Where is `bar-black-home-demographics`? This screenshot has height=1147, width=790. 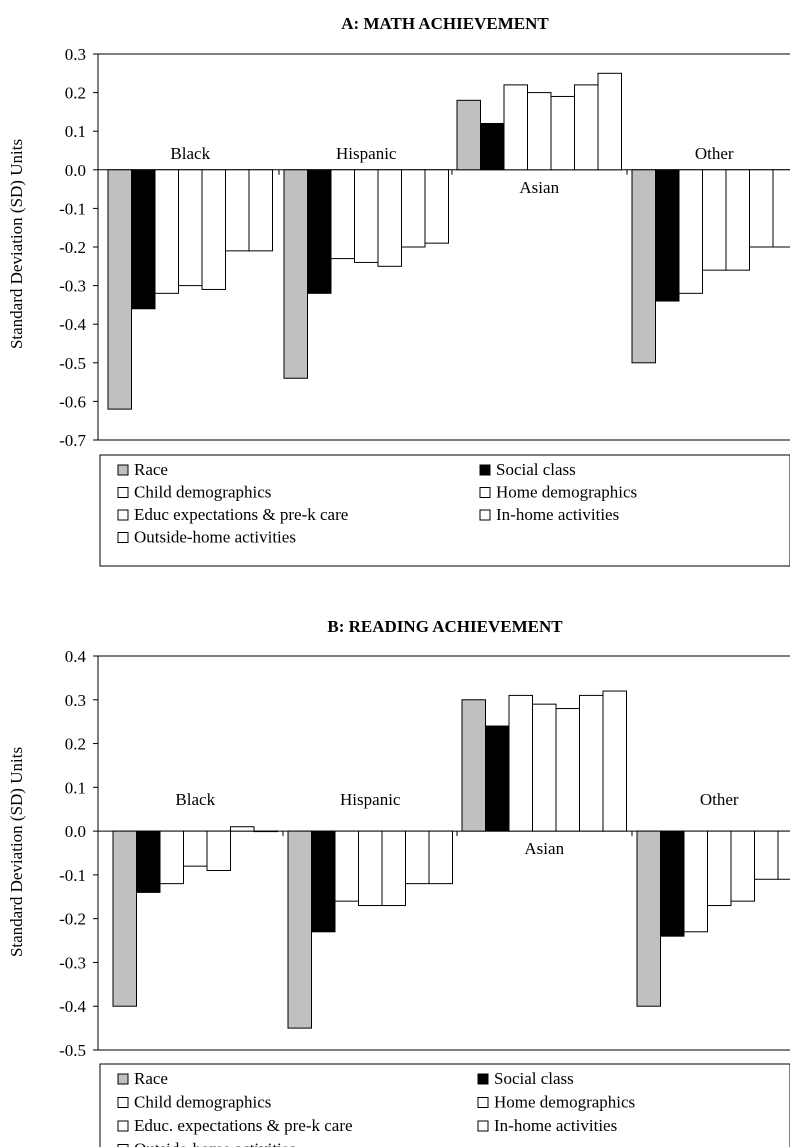
bar-black-home-demographics is located at coordinates (190, 228).